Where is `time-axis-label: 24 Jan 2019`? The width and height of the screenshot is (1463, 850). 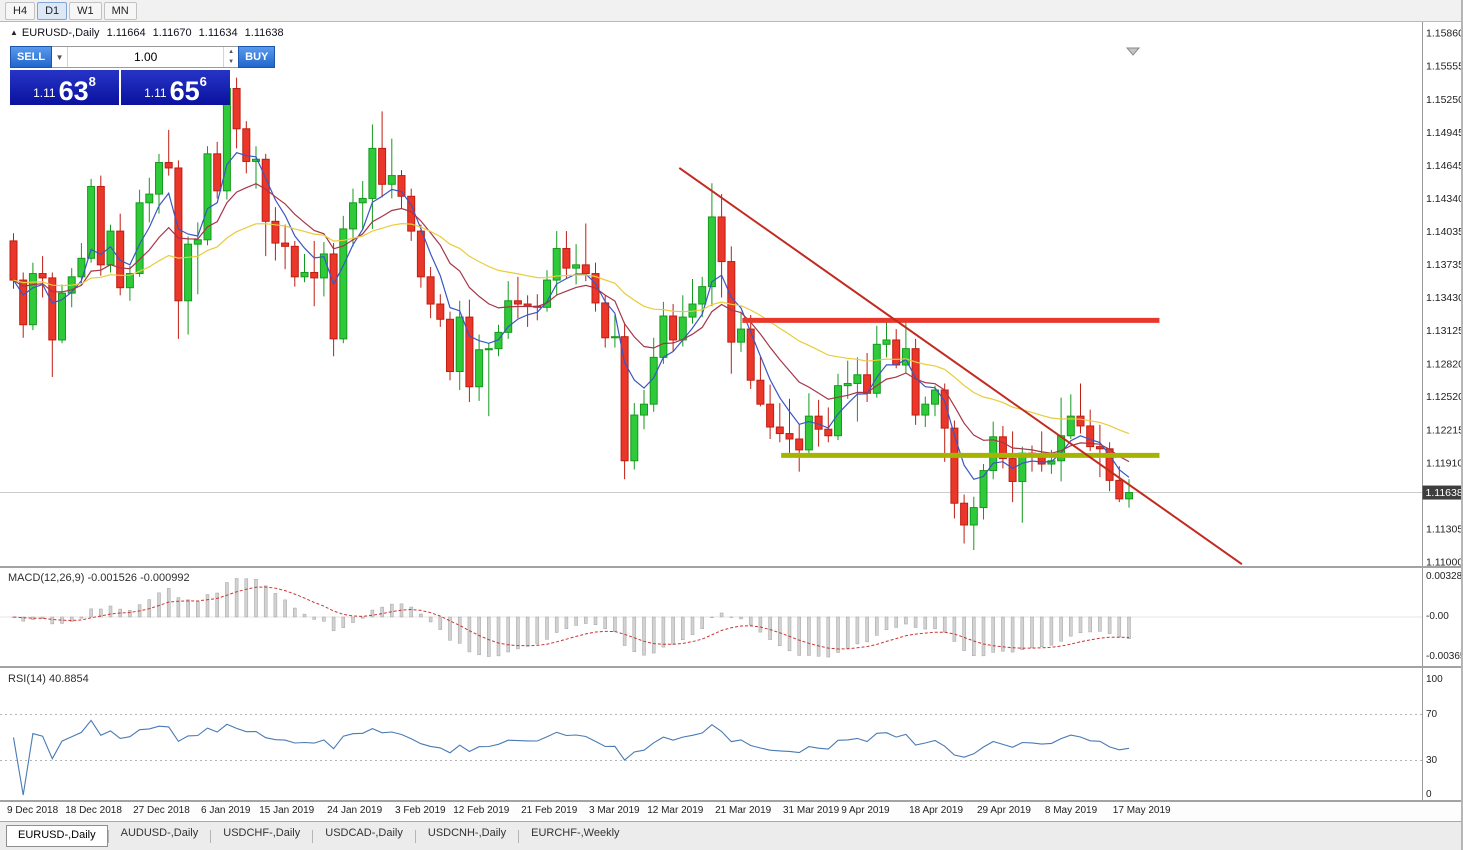 time-axis-label: 24 Jan 2019 is located at coordinates (355, 810).